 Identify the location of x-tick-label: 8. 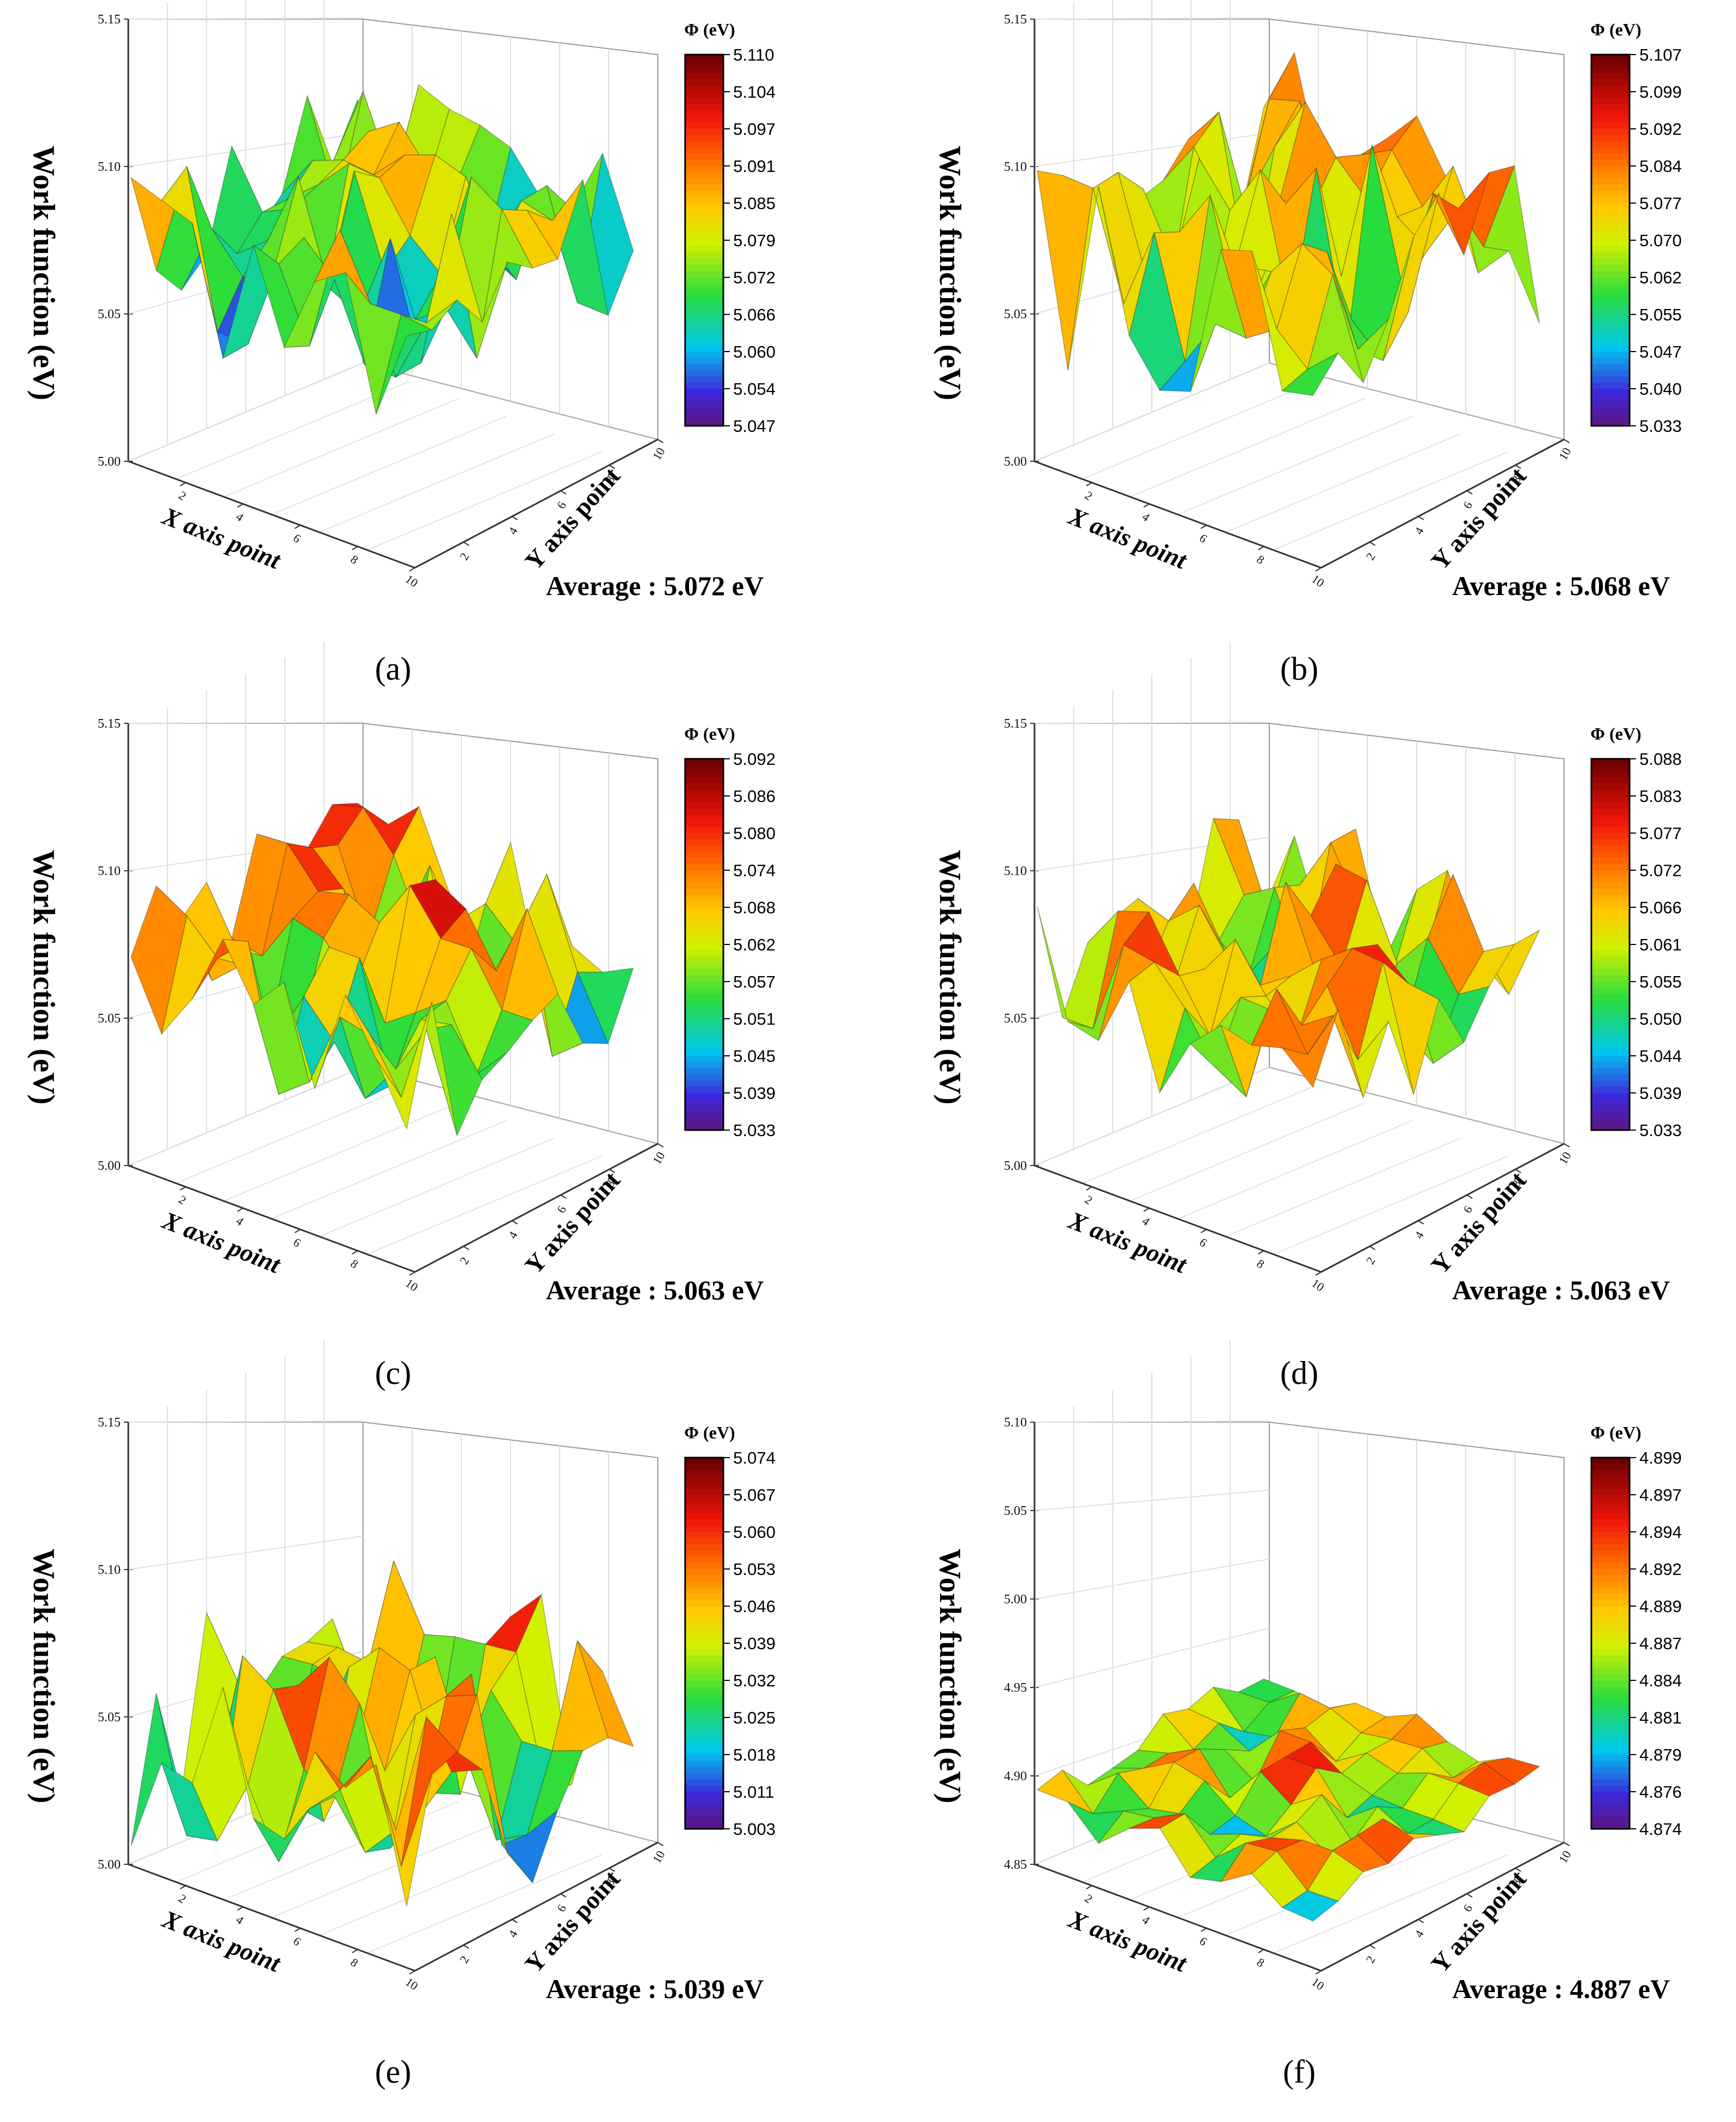
(354, 560).